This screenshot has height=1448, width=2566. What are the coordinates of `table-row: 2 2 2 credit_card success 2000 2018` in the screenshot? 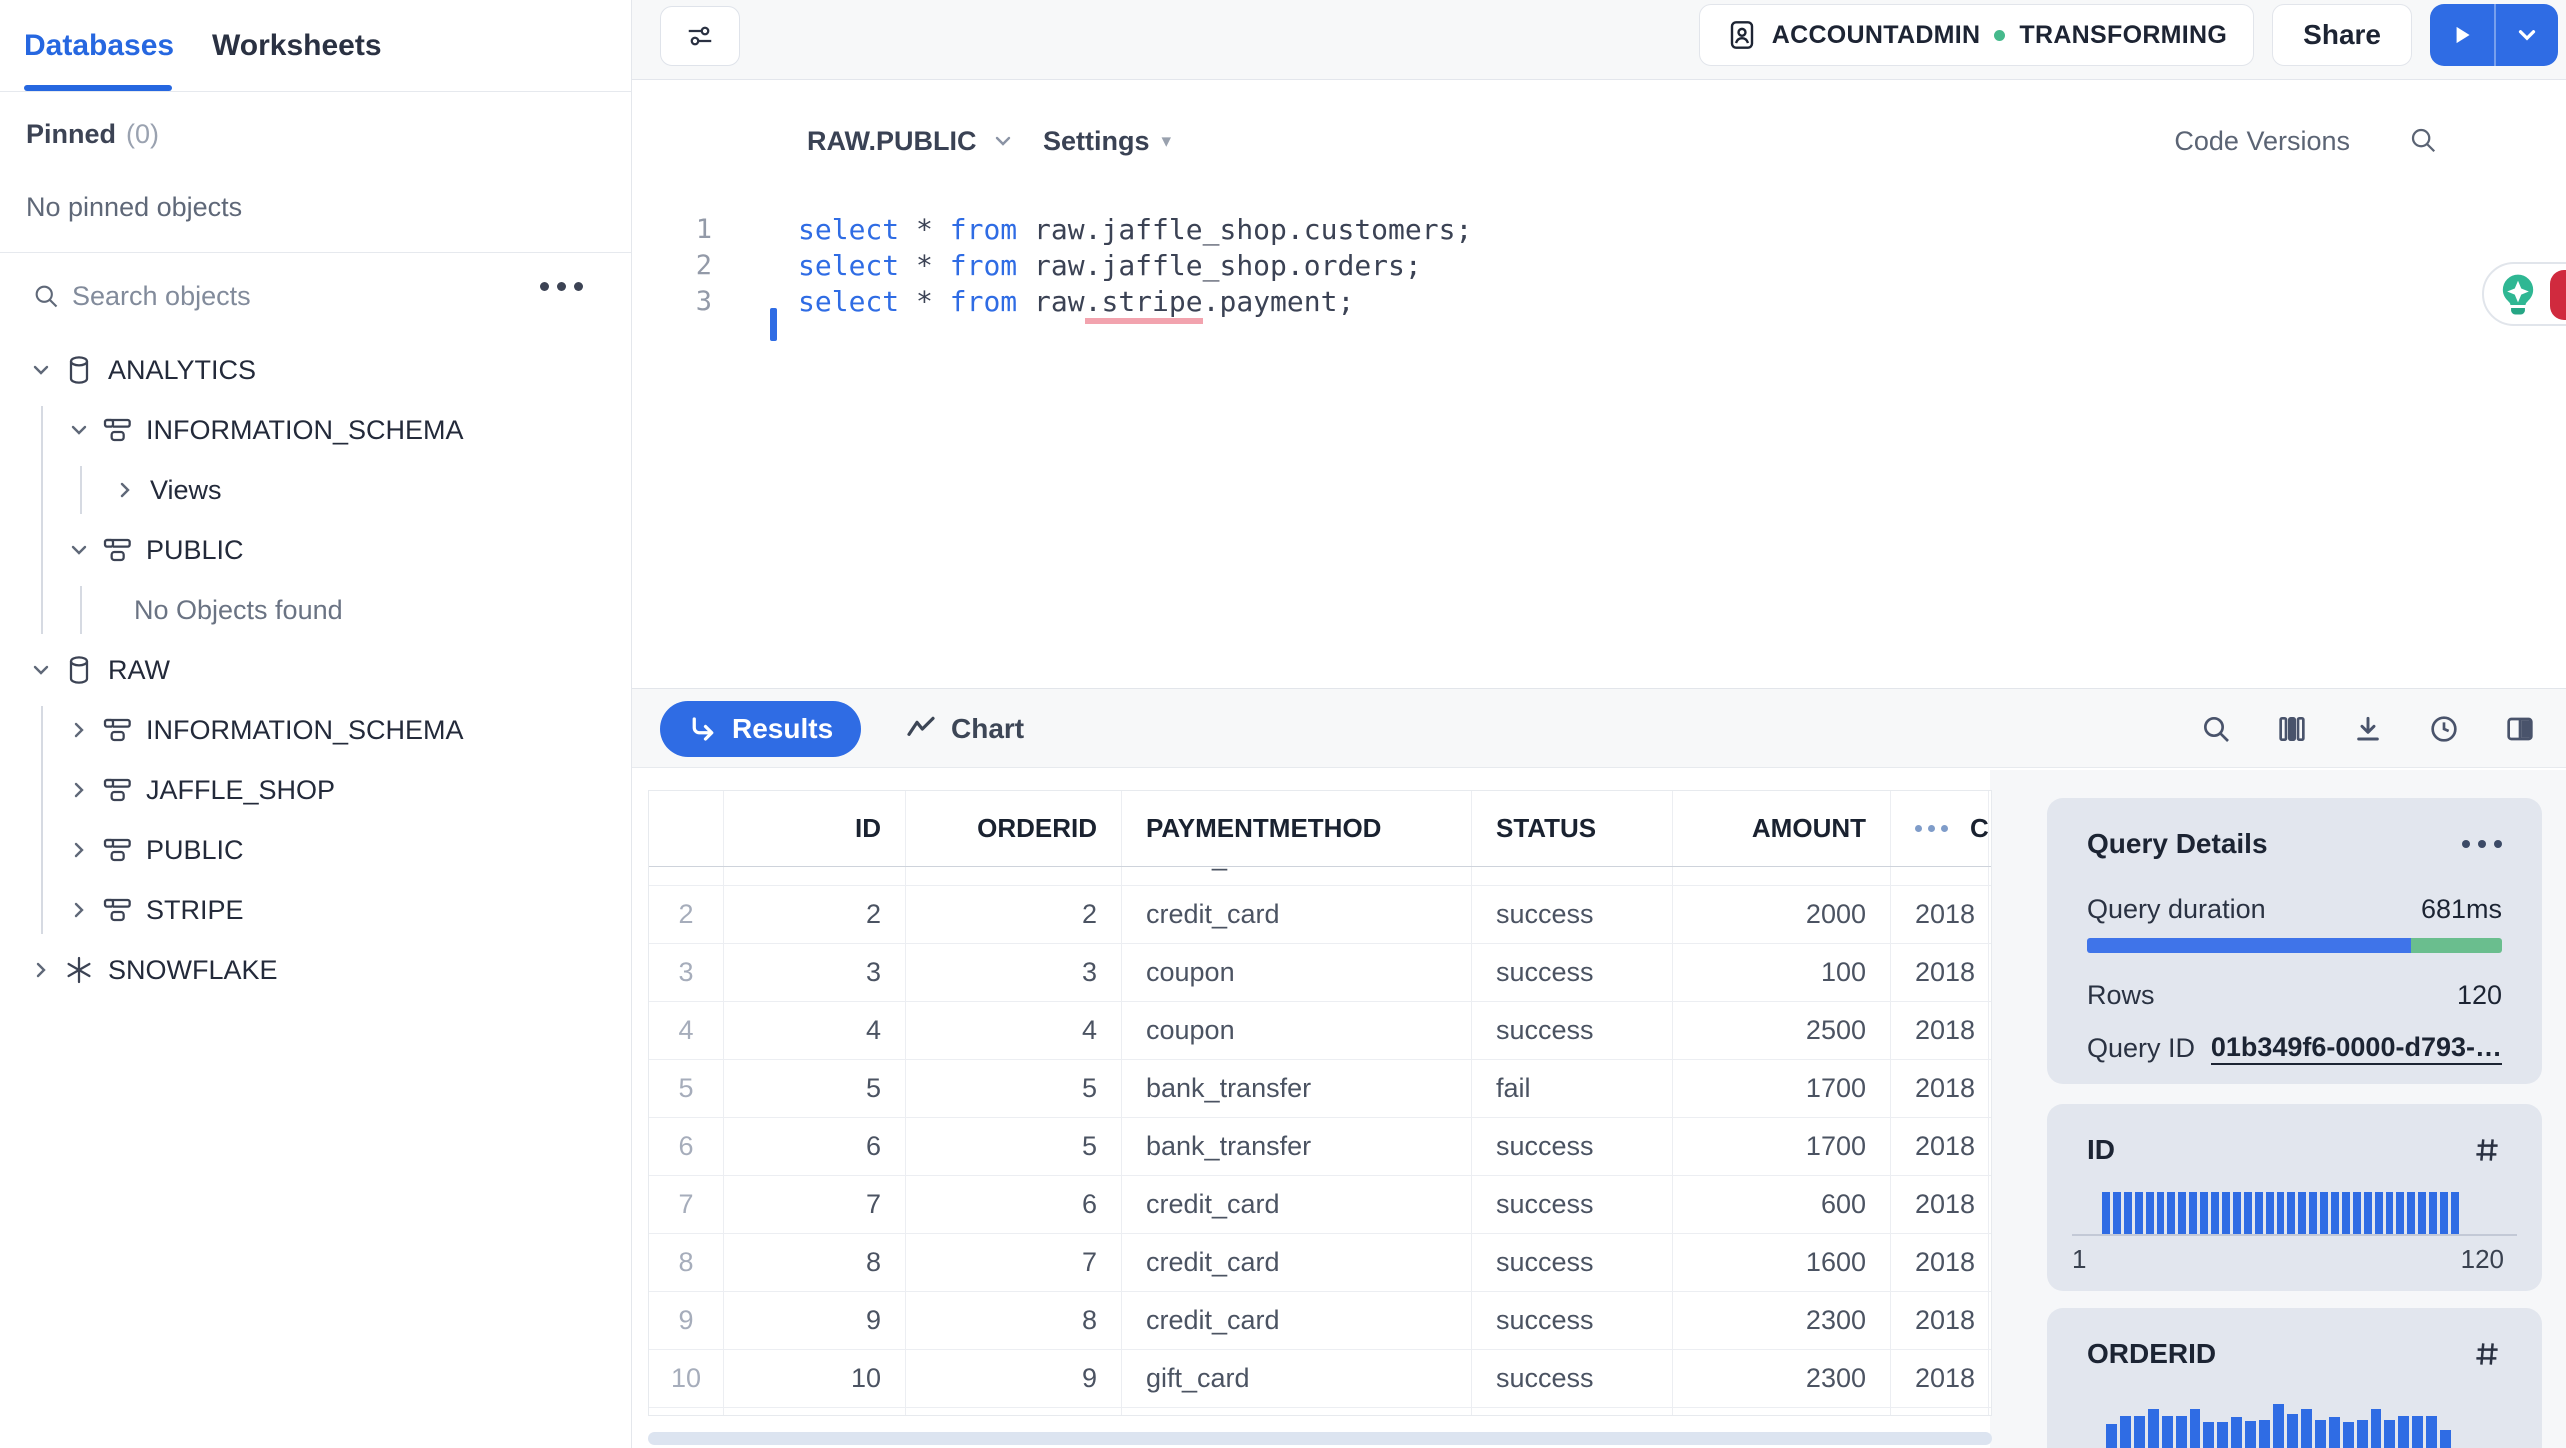 It's located at (1320, 915).